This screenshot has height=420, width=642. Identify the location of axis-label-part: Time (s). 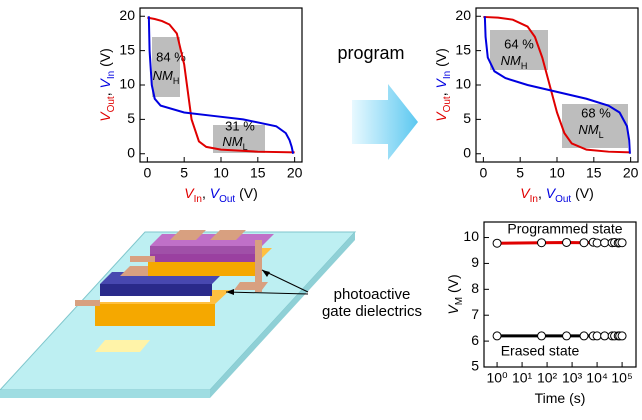
(560, 398).